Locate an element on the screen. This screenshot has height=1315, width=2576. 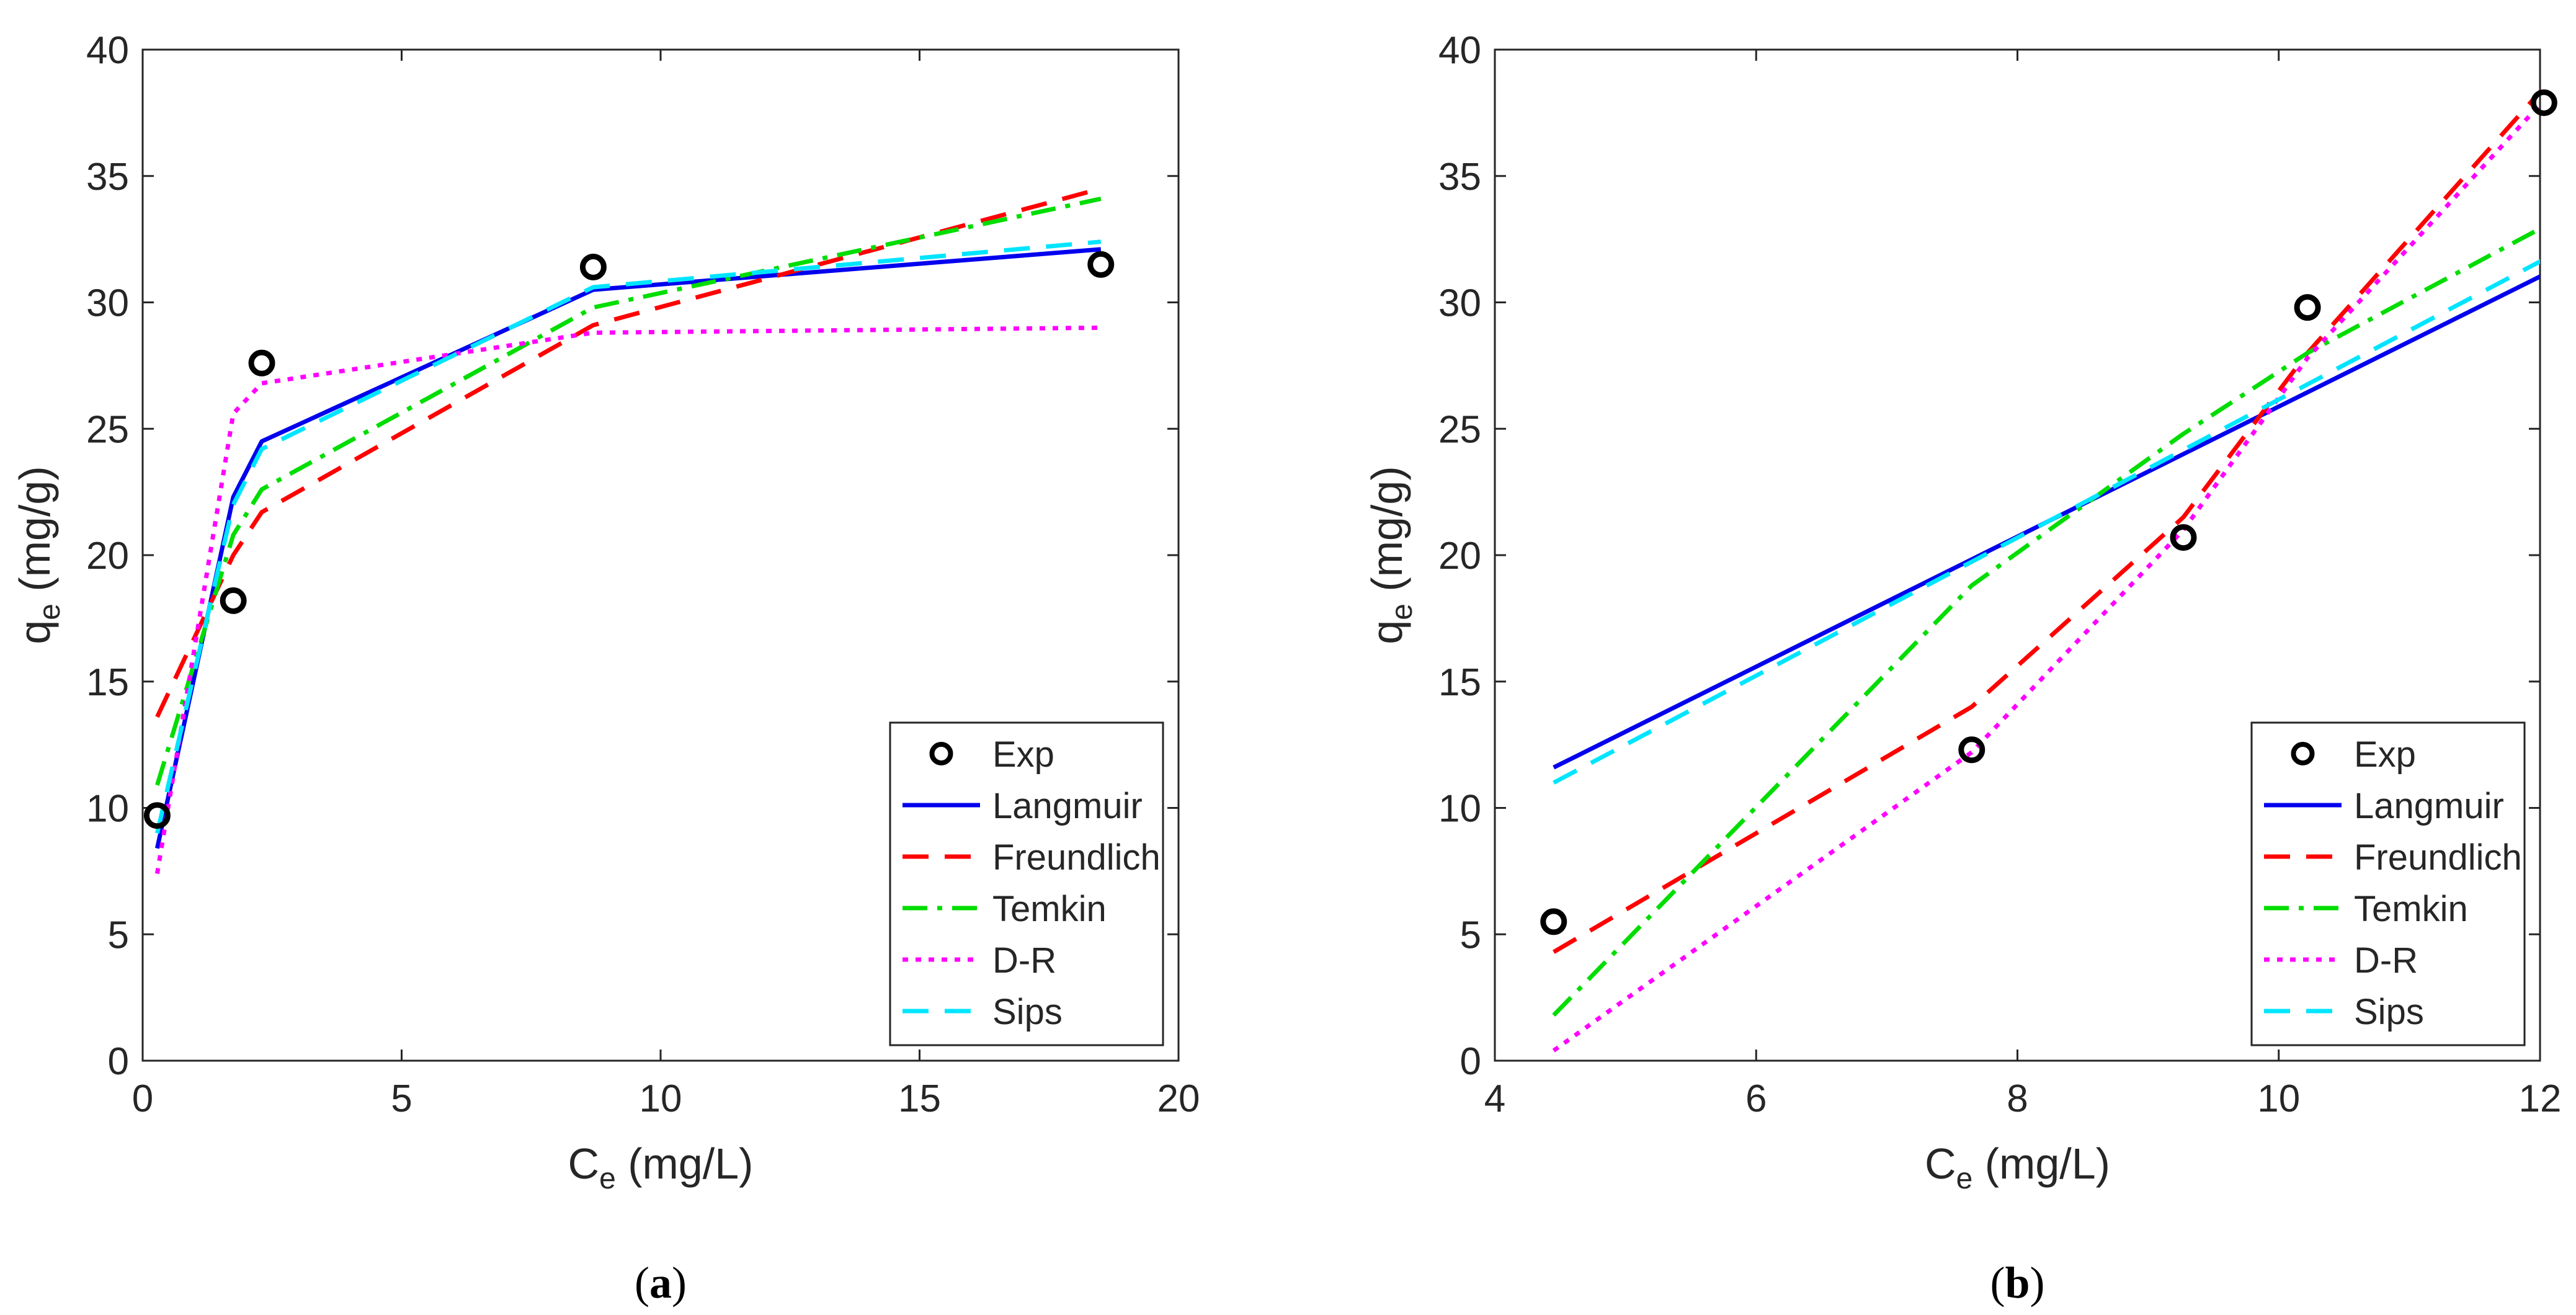
x-tick-label: 5 is located at coordinates (401, 1098).